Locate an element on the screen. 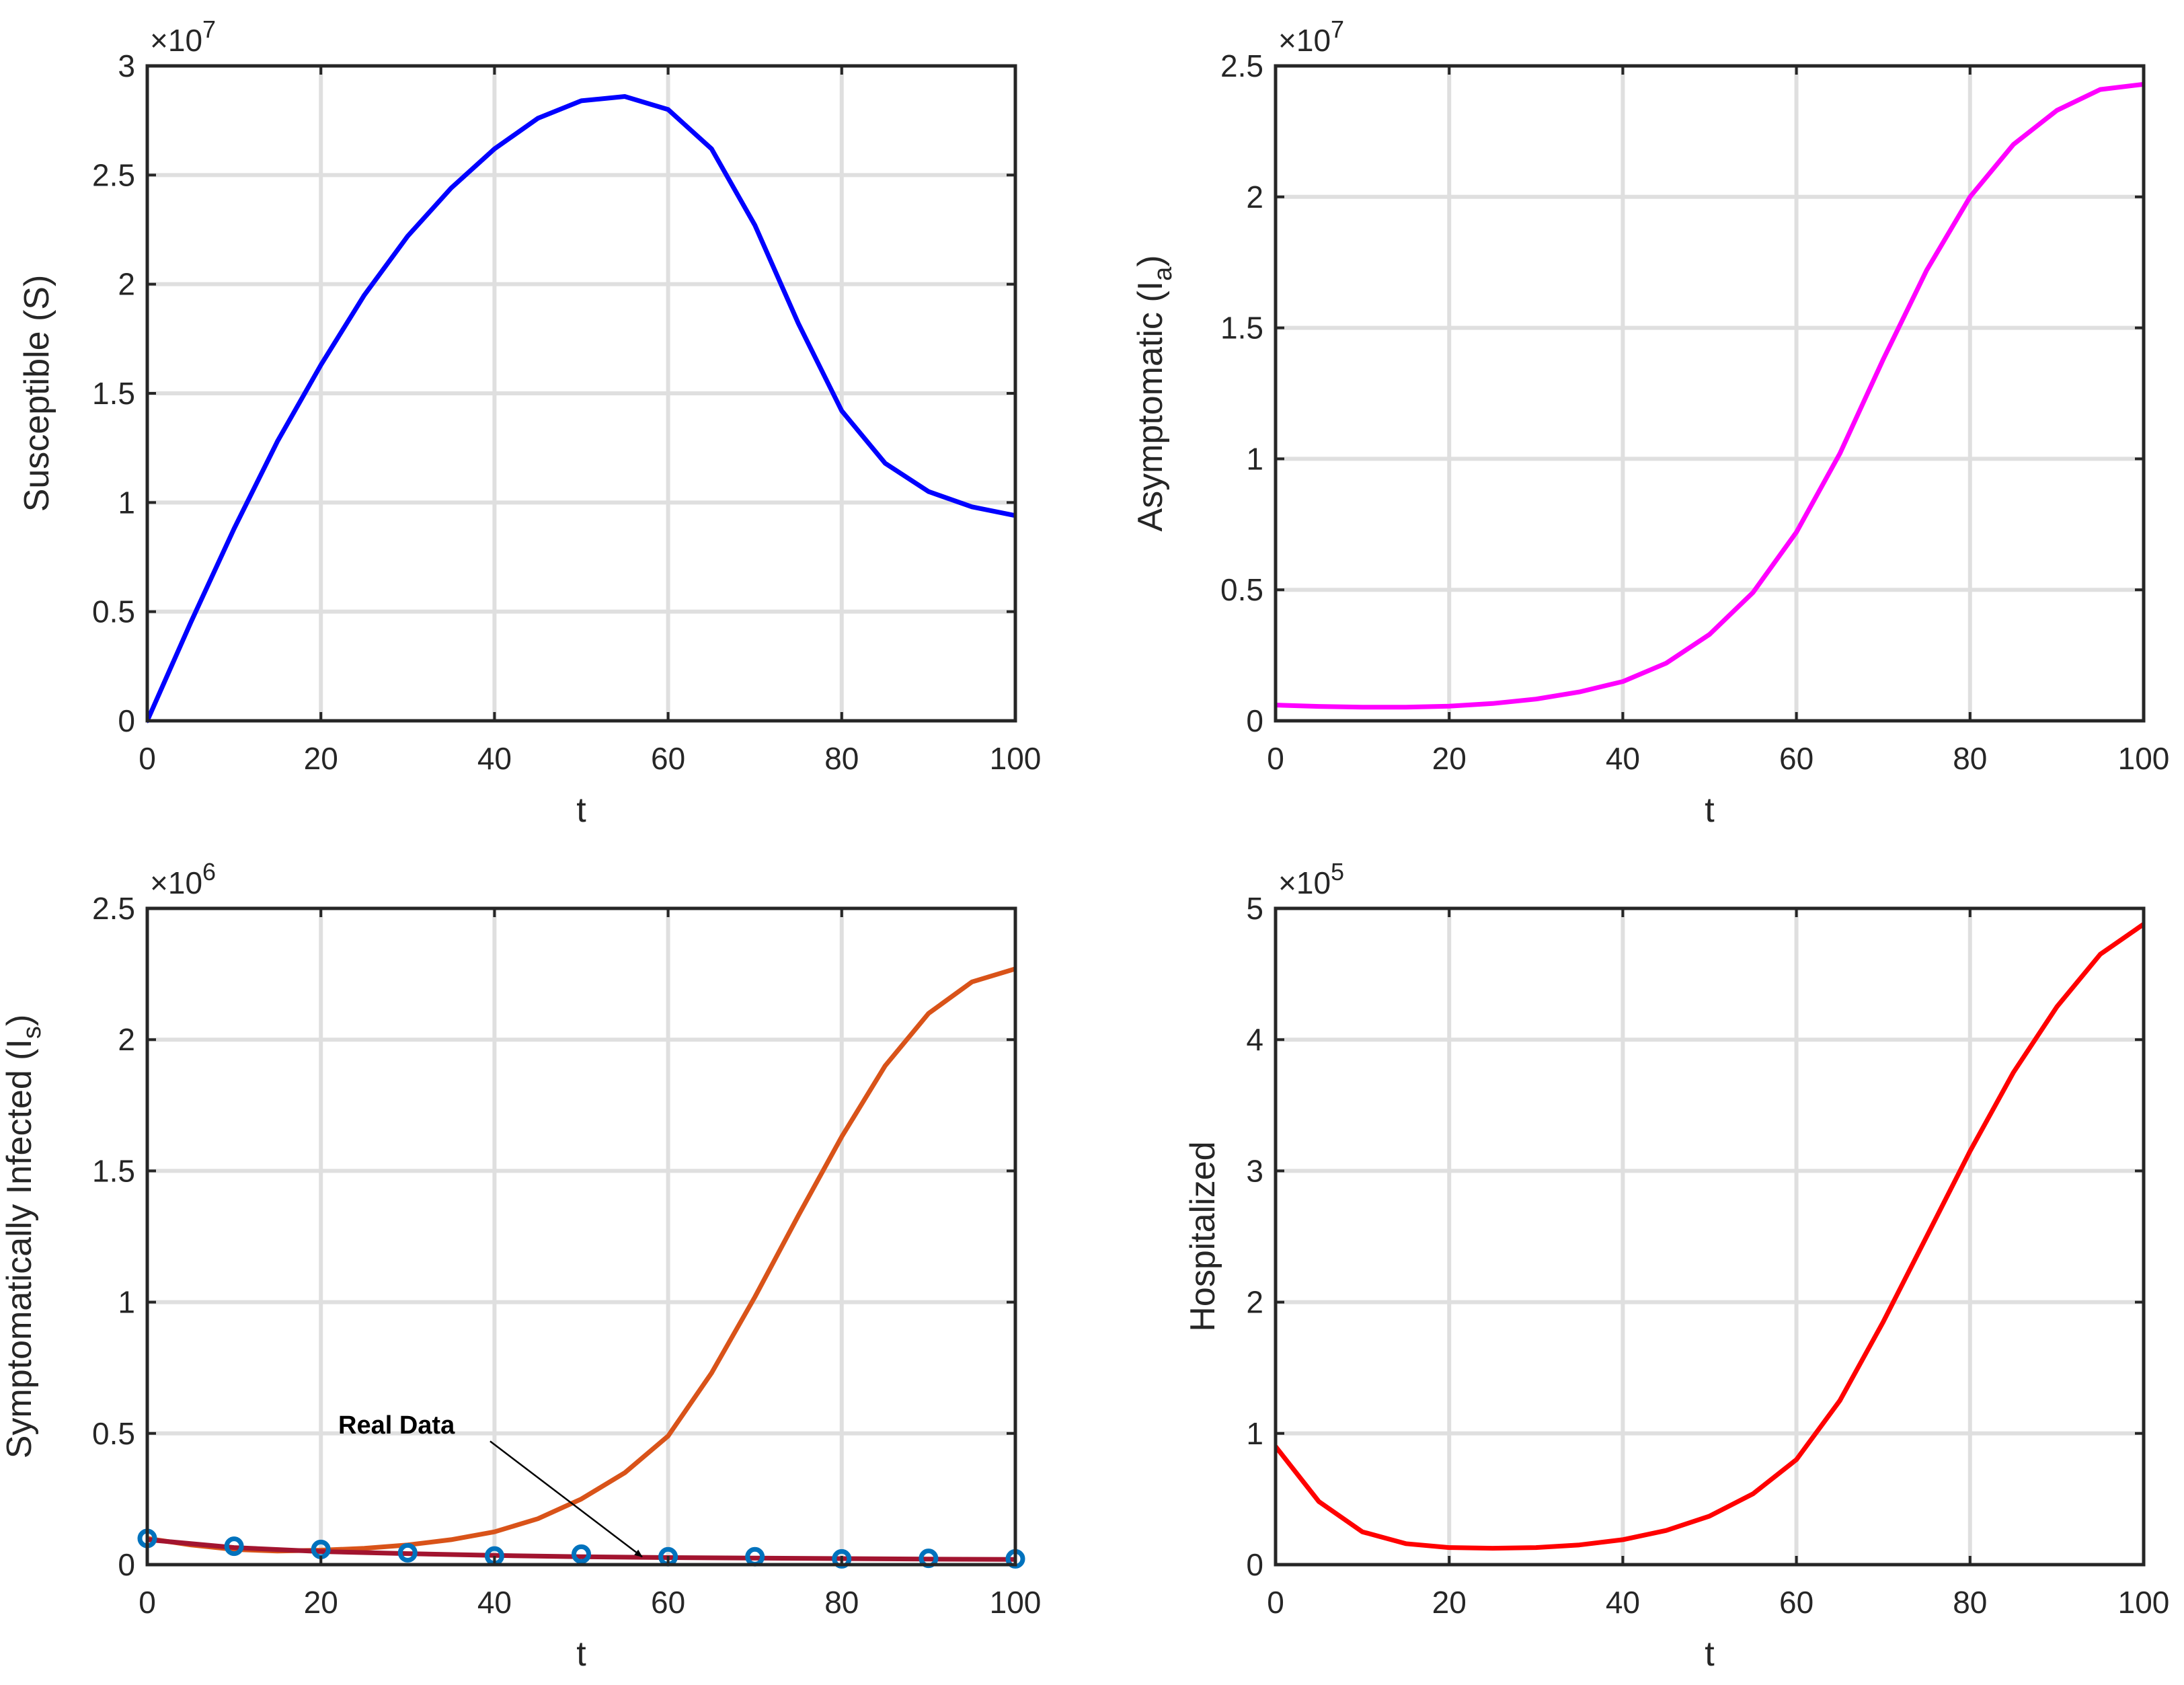  y-scale-exponent: ×10⁶ is located at coordinates (183, 879).